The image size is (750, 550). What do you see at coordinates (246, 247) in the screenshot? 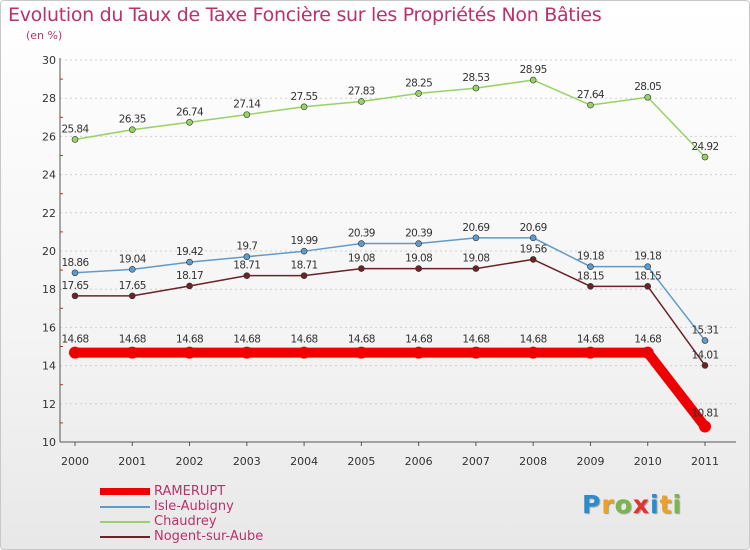
I see `data-label: 19.7` at bounding box center [246, 247].